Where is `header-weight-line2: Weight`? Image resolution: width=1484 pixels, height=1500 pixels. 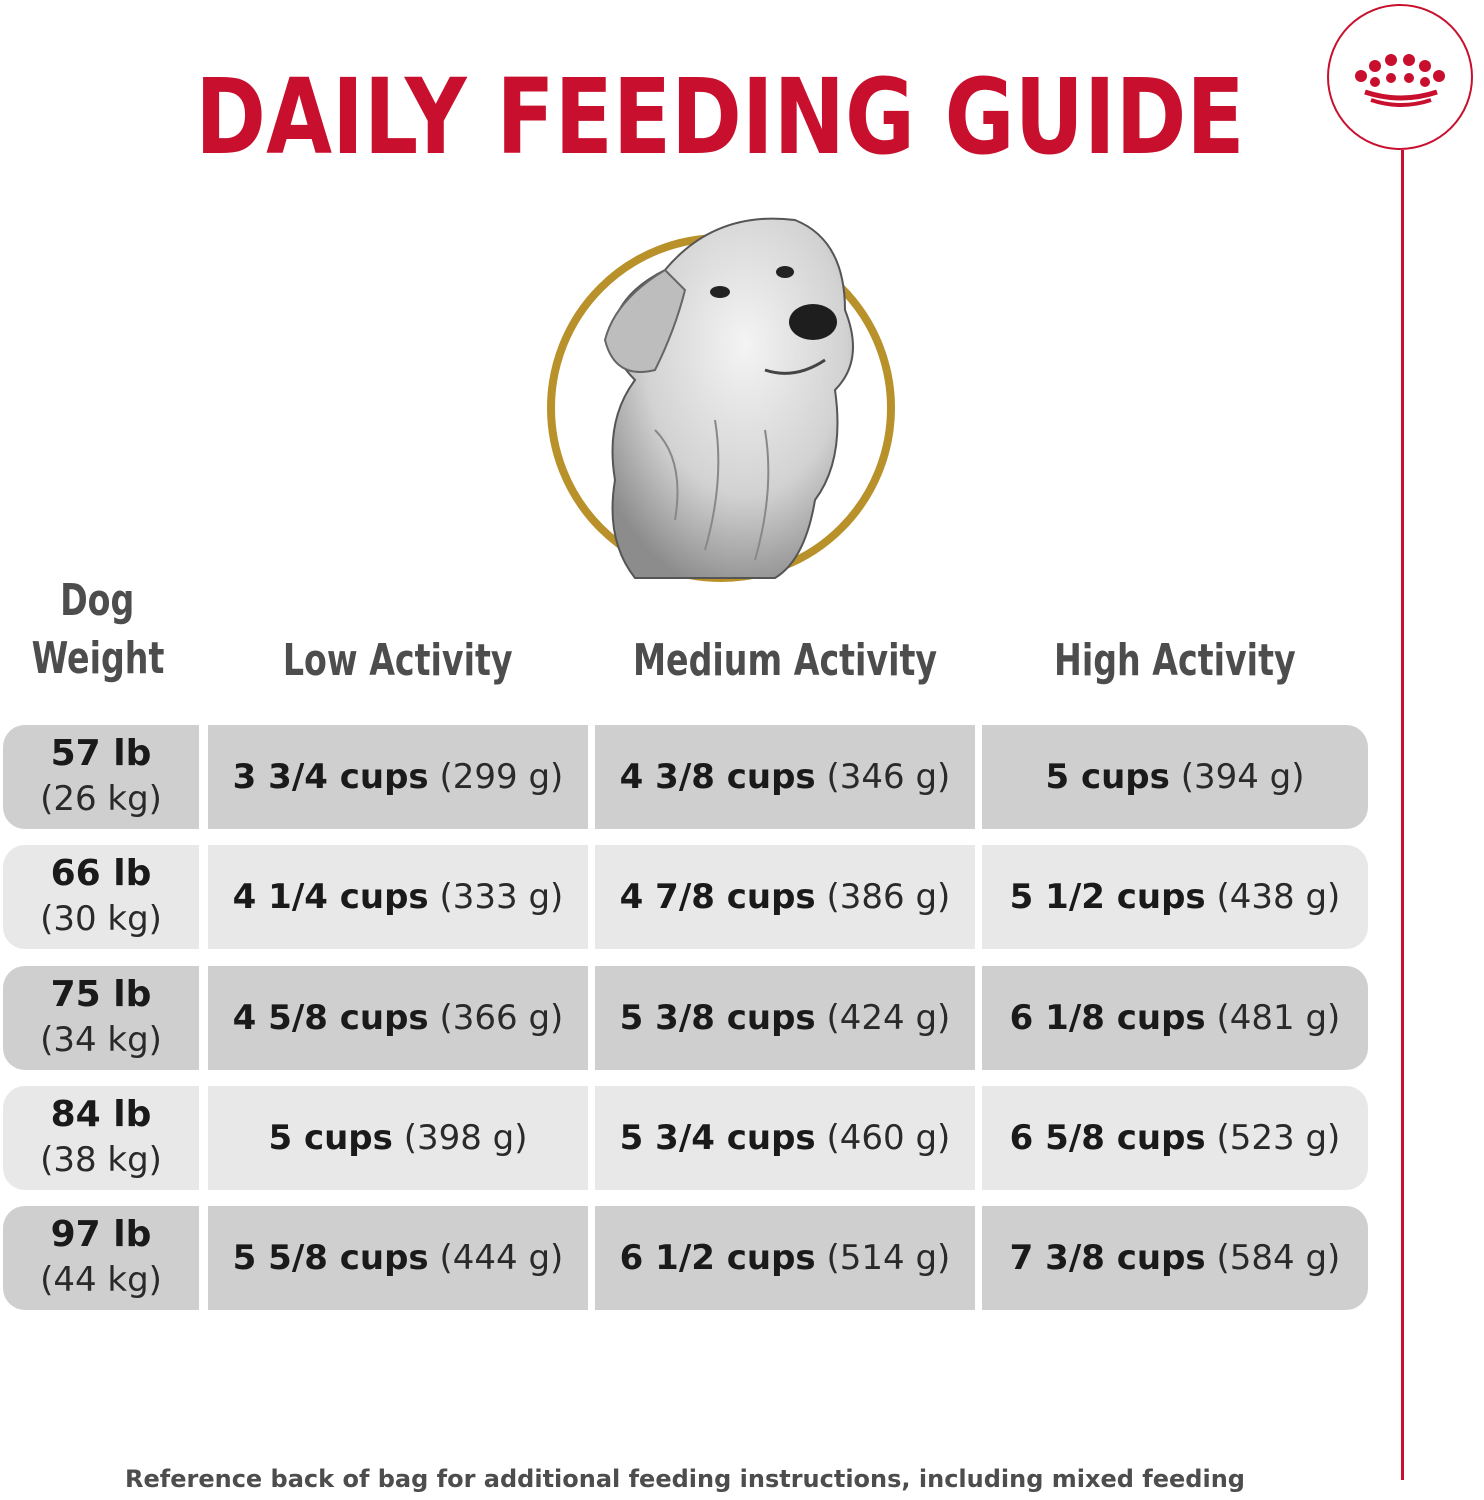
header-weight-line2: Weight is located at coordinates (97, 658).